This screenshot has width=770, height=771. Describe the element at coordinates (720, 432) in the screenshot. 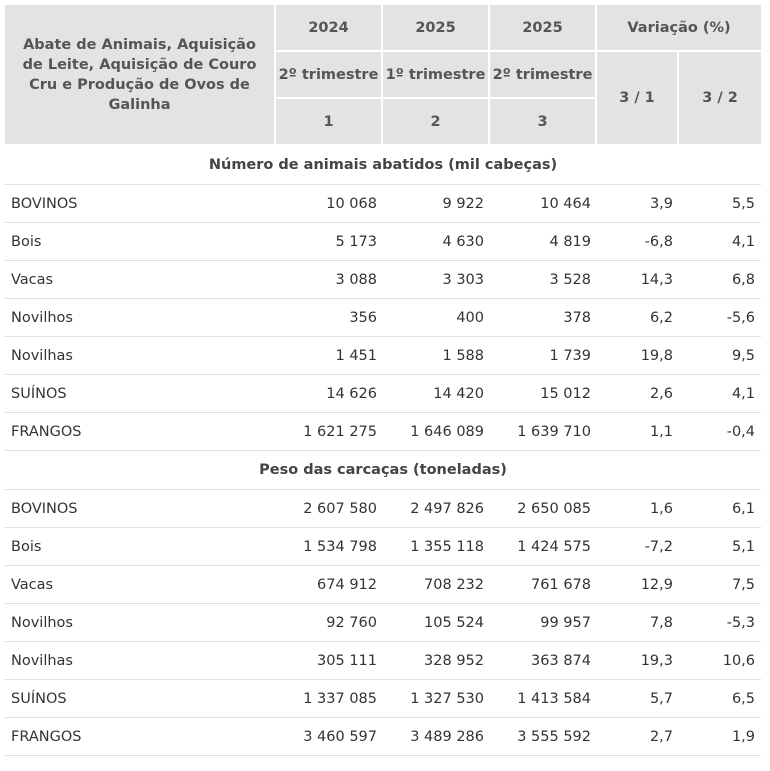

I see `variation-3-2: -0,4` at that location.